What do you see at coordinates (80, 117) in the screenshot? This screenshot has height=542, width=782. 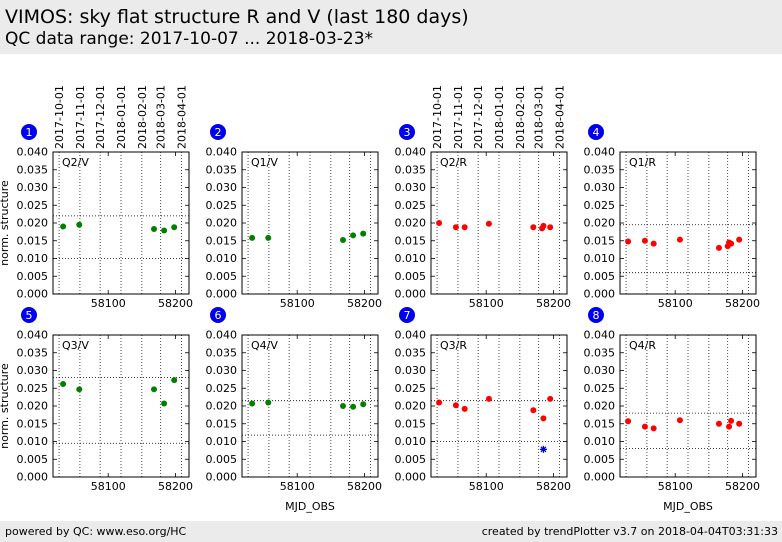 I see `date-tick-label: 2017-11-01` at bounding box center [80, 117].